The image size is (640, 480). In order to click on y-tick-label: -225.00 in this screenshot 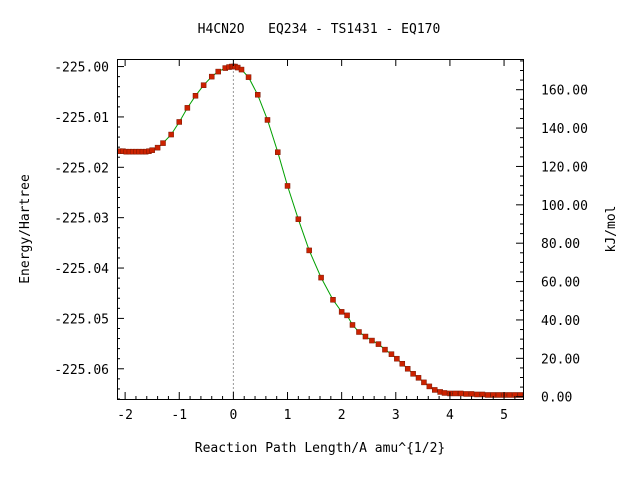, I will do `click(81, 68)`.